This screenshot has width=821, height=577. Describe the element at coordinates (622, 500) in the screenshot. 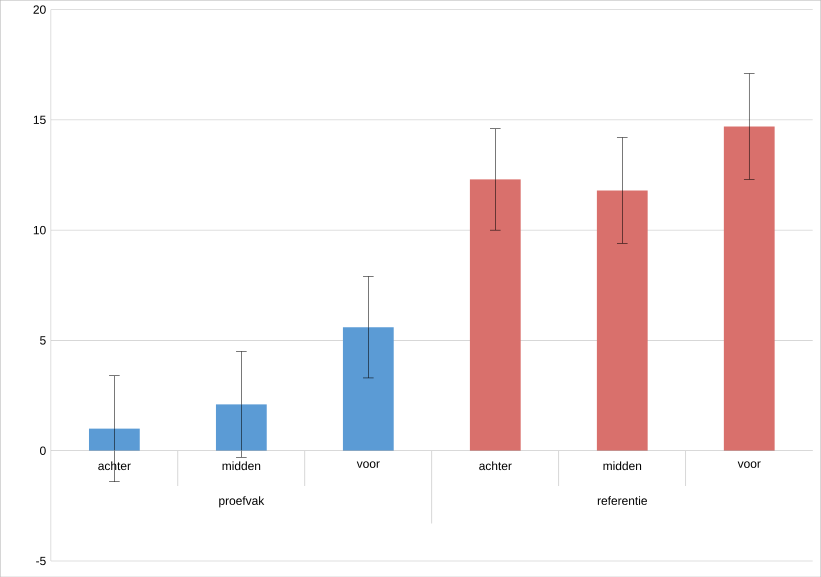

I see `annotation: referentie` at that location.